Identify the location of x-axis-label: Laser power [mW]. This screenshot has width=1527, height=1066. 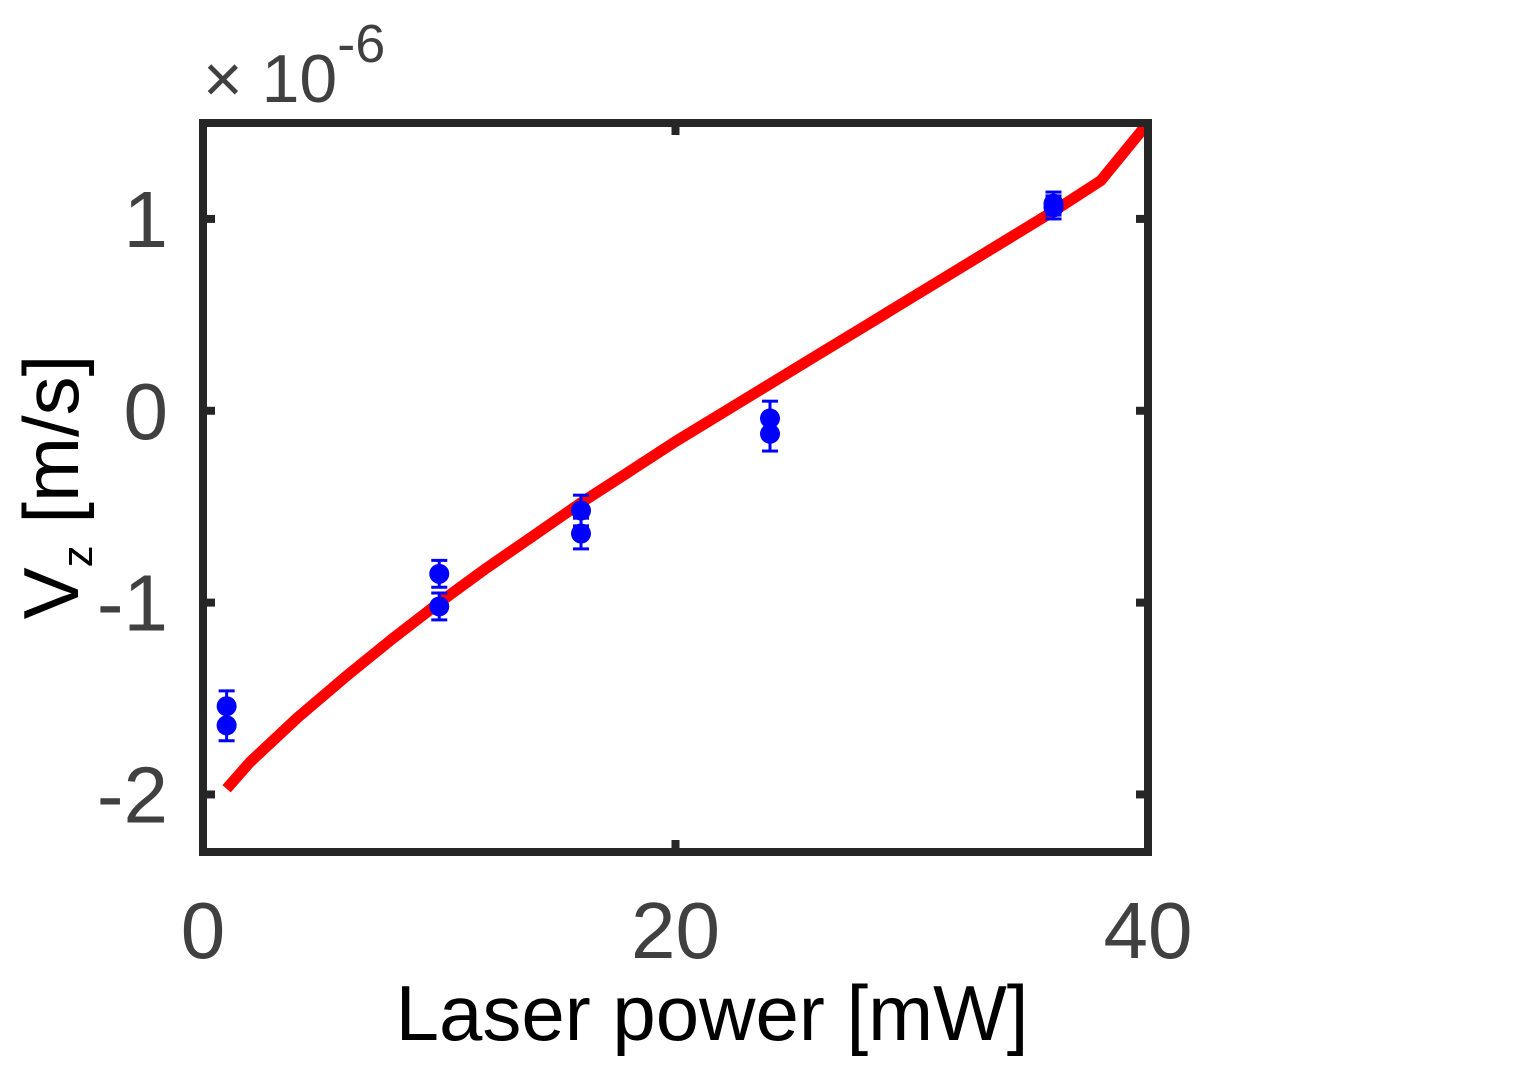
(712, 1013).